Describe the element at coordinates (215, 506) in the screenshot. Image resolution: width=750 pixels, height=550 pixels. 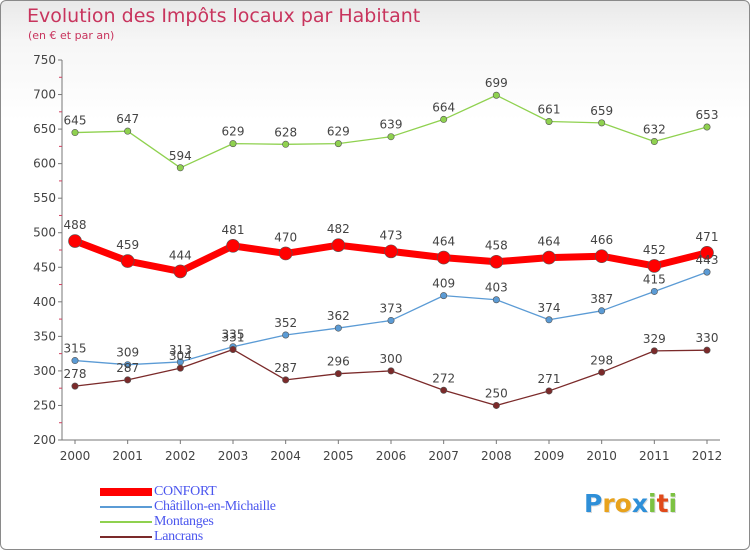
I see `legend-label: Châtillon-en-Michaille` at that location.